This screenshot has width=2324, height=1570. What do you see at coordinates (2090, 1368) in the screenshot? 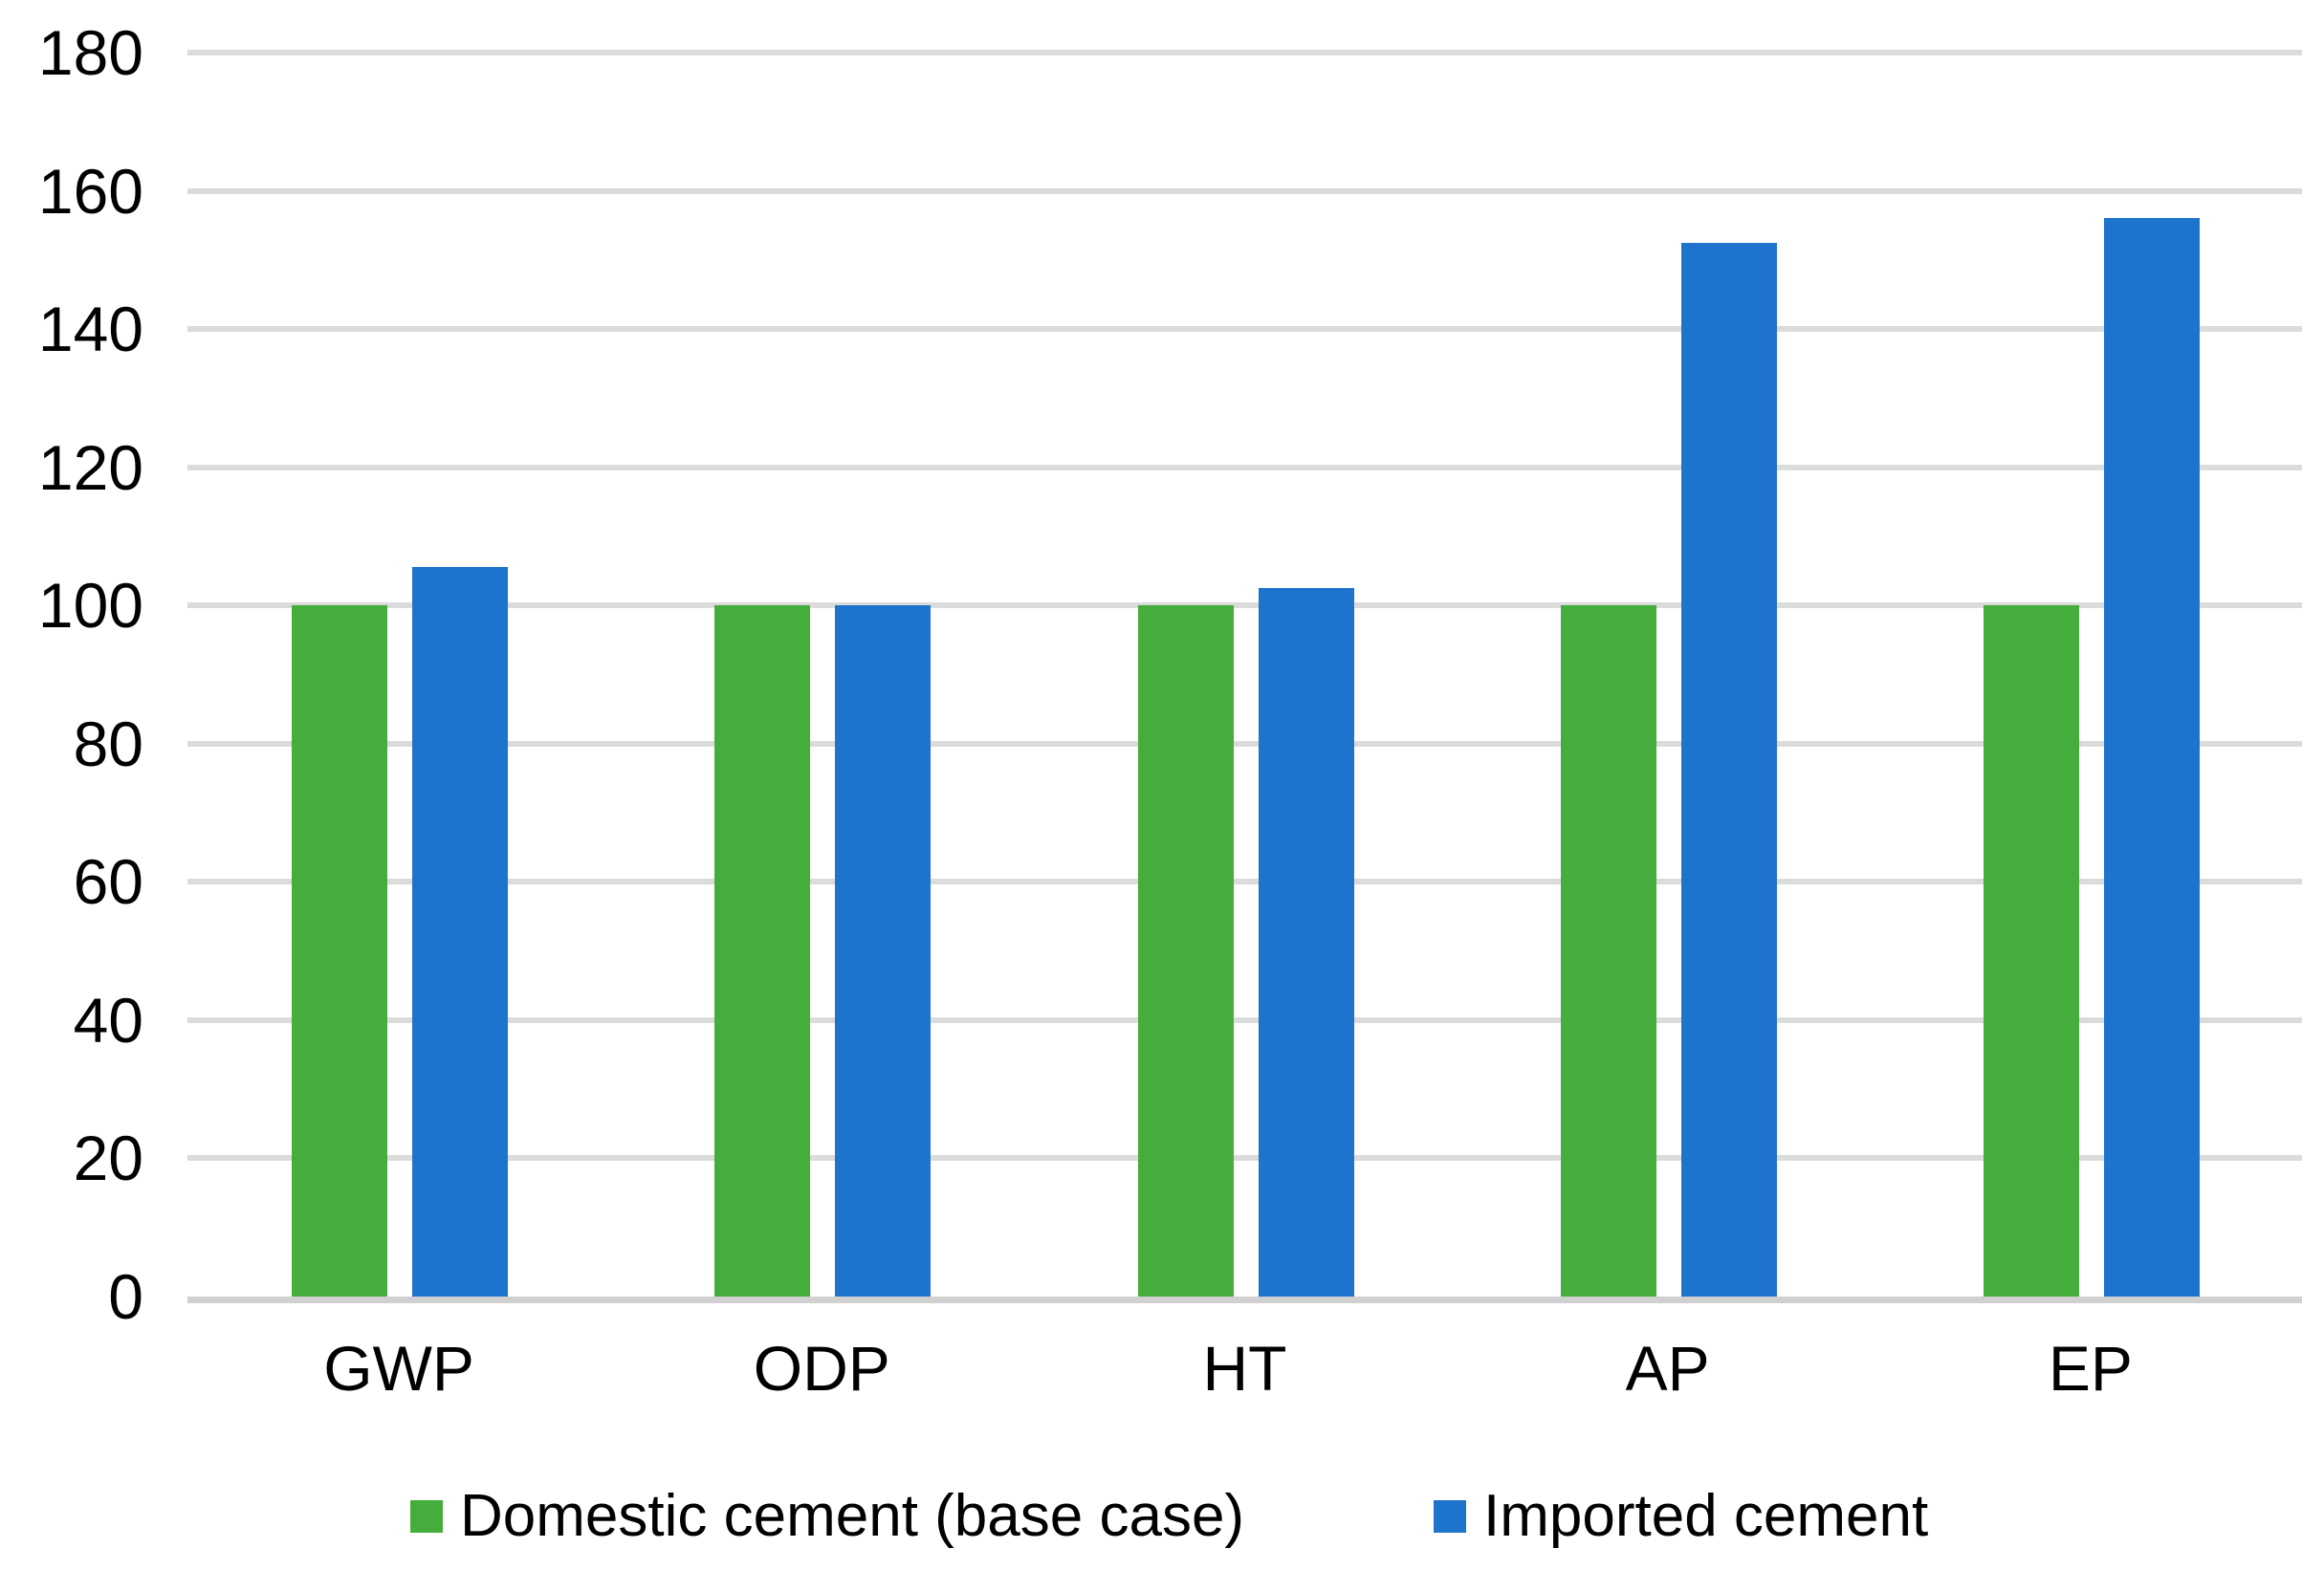
I see `x-axis-label-ep: EP` at bounding box center [2090, 1368].